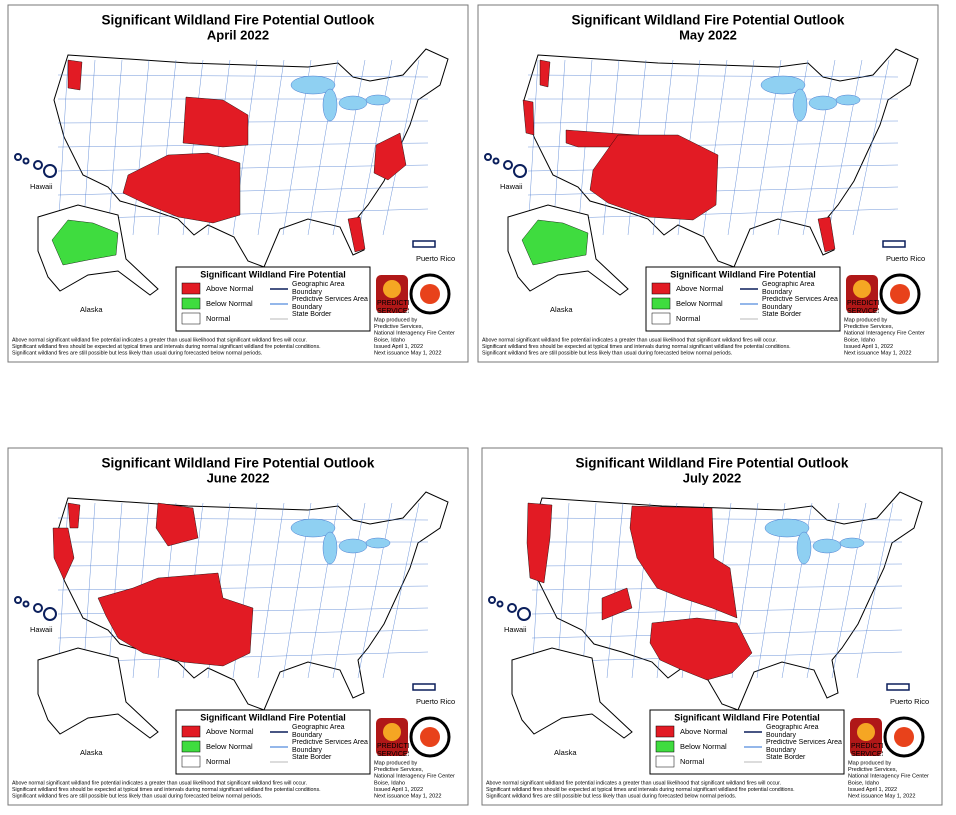 This screenshot has height=815, width=956. Describe the element at coordinates (330, 746) in the screenshot. I see `legend-label-box: Predictive Services Area Boundary` at that location.